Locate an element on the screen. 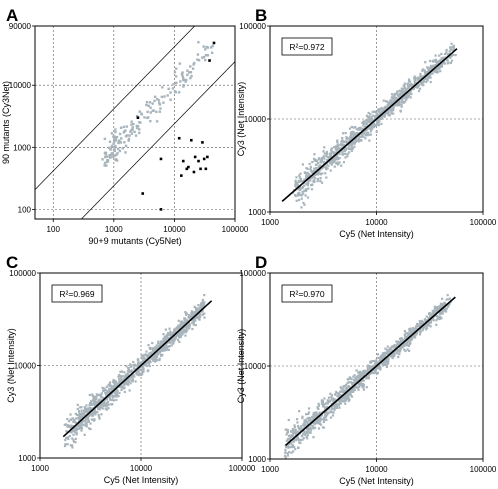  y-tick-label: 100000 is located at coordinates (252, 26).